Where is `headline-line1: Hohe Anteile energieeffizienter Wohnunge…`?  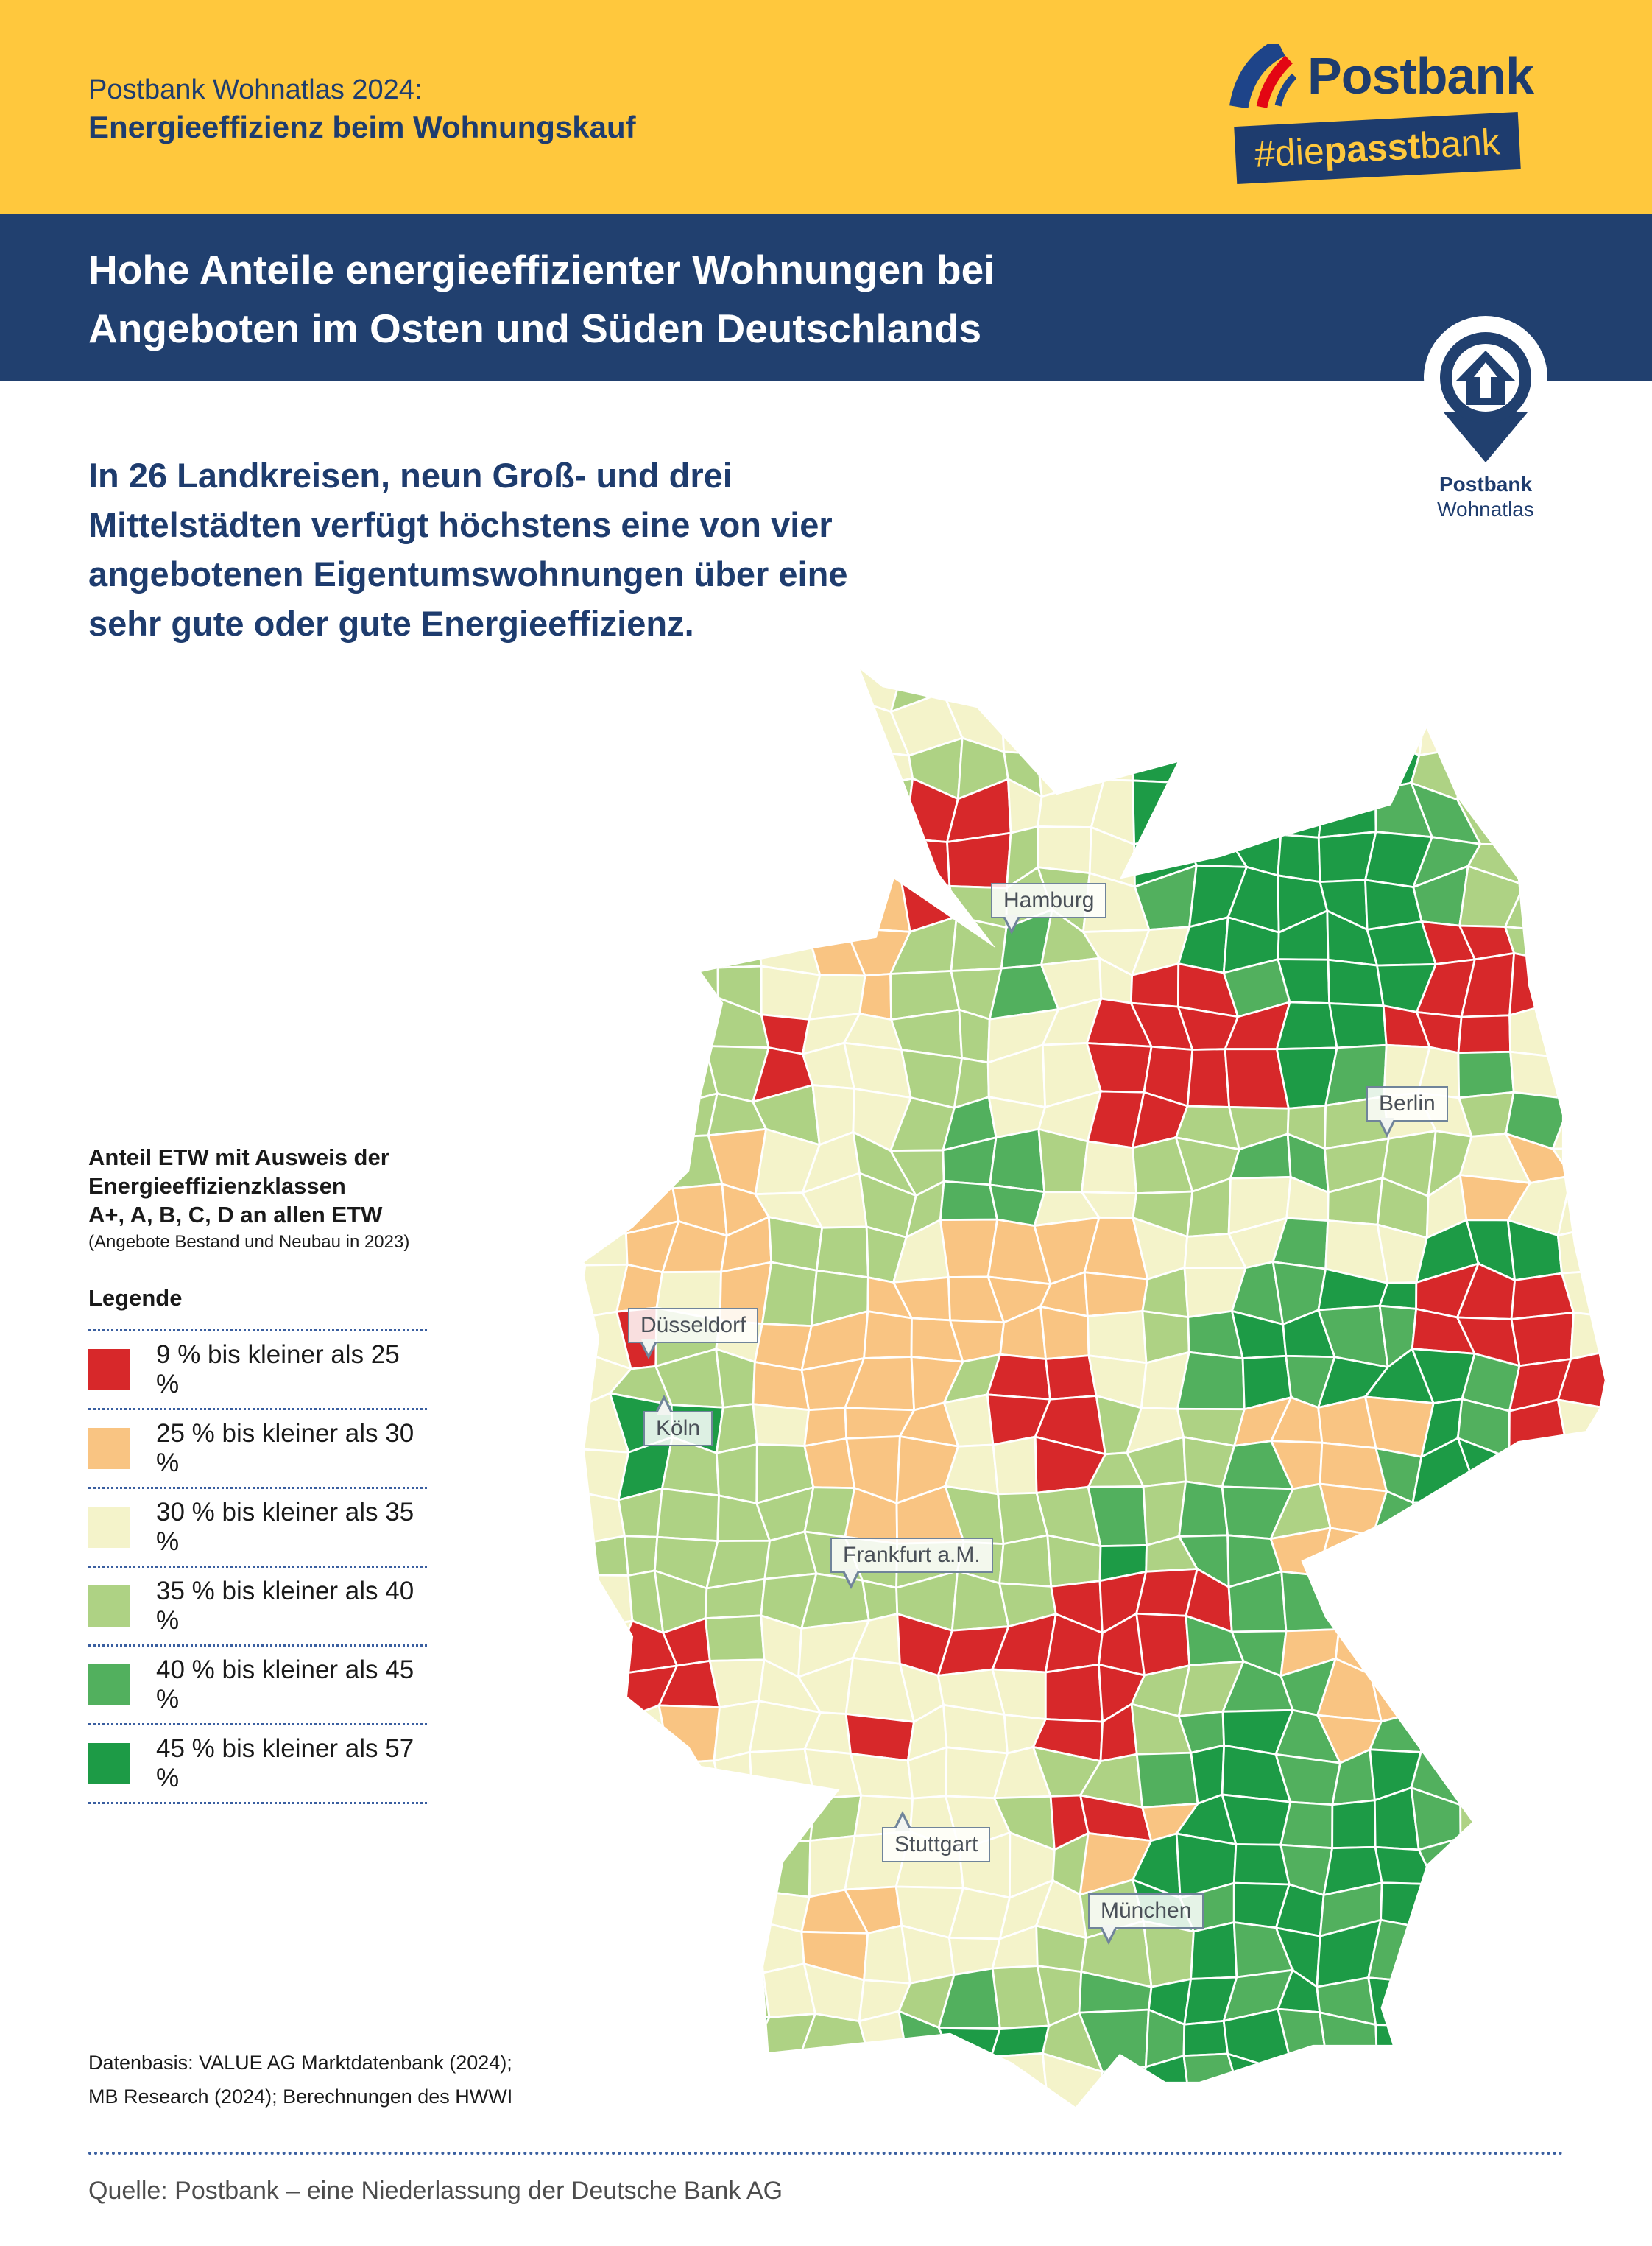 headline-line1: Hohe Anteile energieeffizienter Wohnunge… is located at coordinates (541, 269).